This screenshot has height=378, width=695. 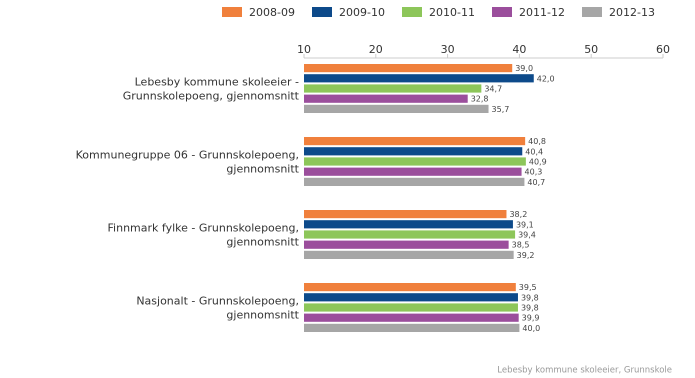 I want to click on value-label: 35,7, so click(x=501, y=109).